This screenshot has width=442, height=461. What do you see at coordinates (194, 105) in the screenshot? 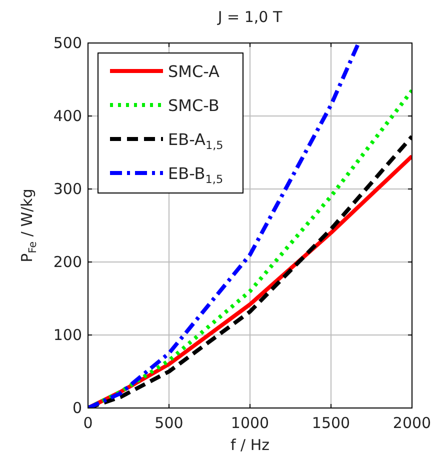
I see `legend-label: SMC-B` at bounding box center [194, 105].